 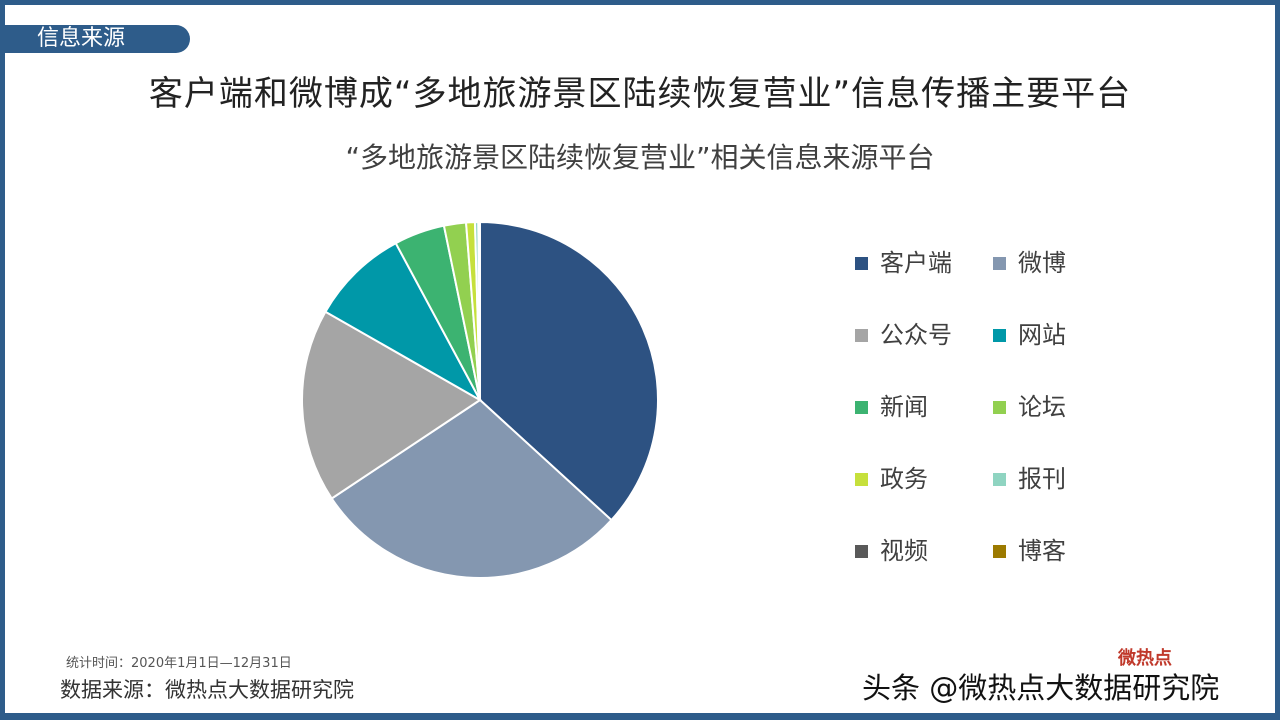 I want to click on chart-title: “多地旅游景区陆续恢复营业”相关信息来源平台, so click(x=640, y=157).